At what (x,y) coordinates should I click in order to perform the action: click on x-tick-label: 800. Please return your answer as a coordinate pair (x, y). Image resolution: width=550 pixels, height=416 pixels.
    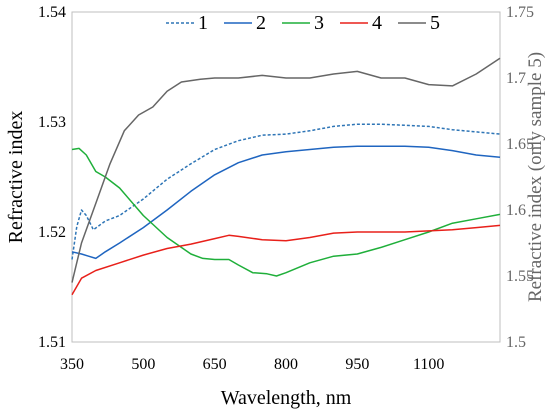
    Looking at the image, I should click on (286, 364).